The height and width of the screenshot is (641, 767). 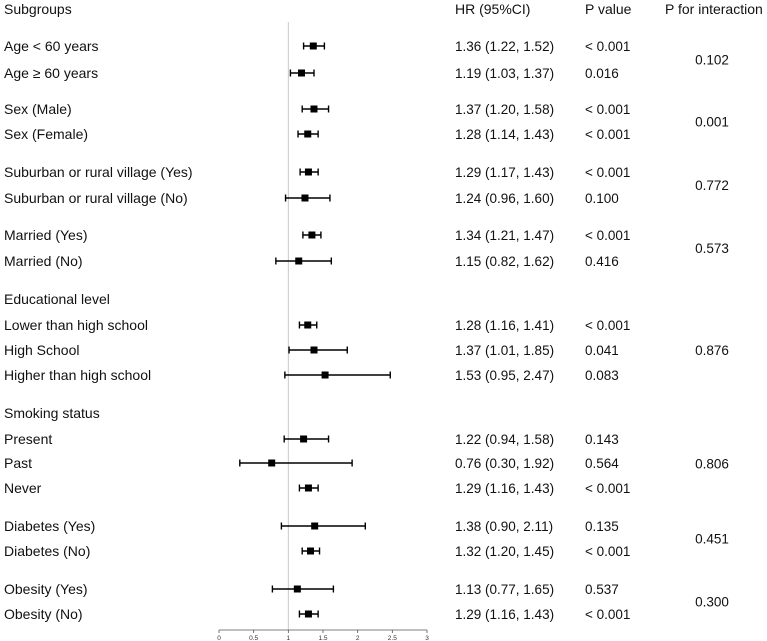 What do you see at coordinates (322, 638) in the screenshot?
I see `x-tick-label: 1.5` at bounding box center [322, 638].